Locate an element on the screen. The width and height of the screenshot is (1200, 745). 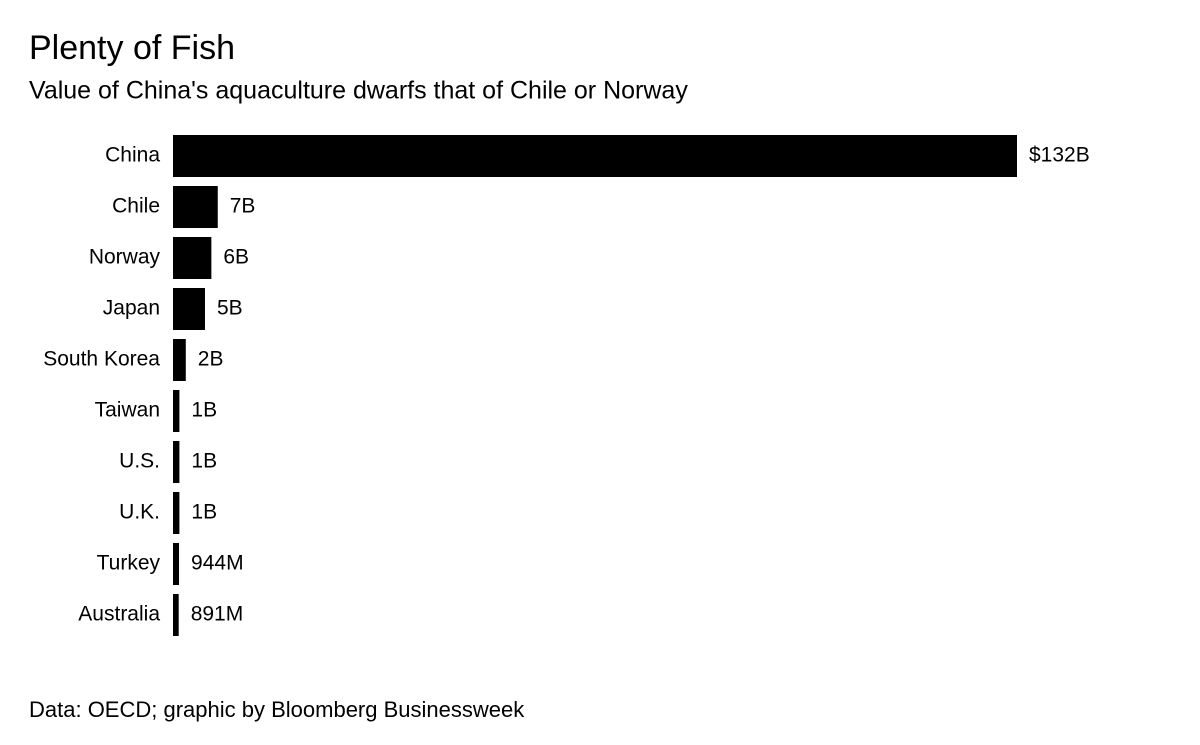
category-label: U.S. is located at coordinates (139, 461).